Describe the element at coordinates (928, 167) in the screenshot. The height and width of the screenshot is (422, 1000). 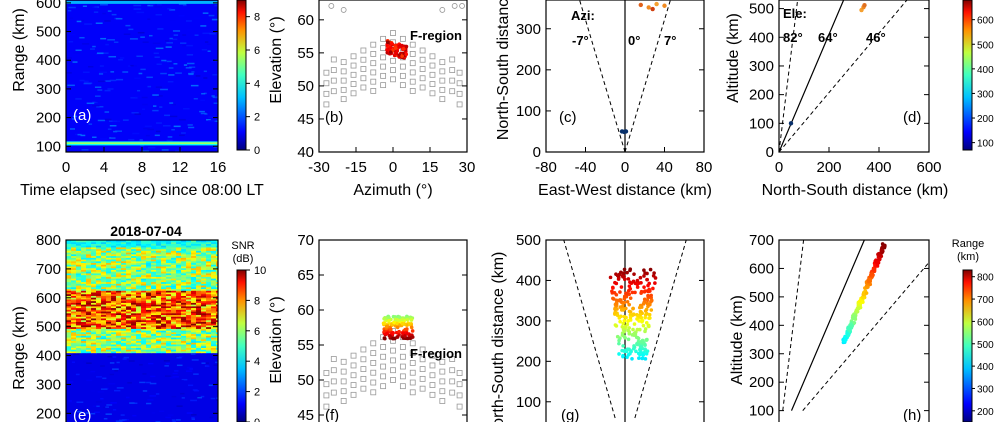
I see `axis-d-x-tick-label: 600` at that location.